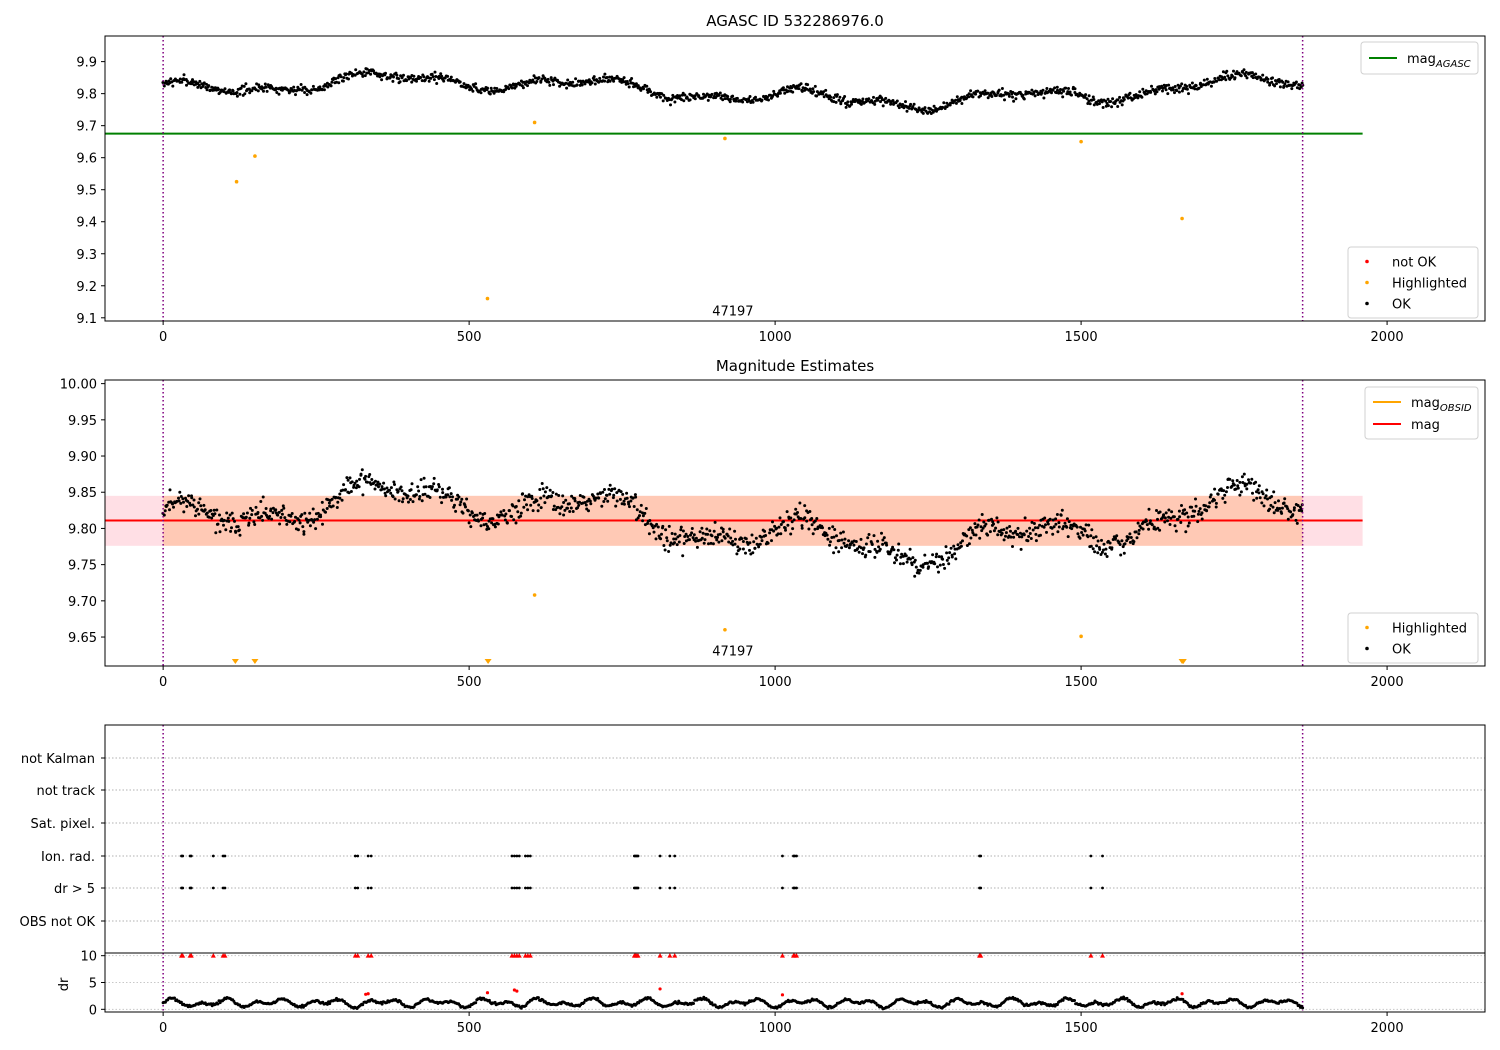 The width and height of the screenshot is (1500, 1050). Describe the element at coordinates (86, 255) in the screenshot. I see `y-ytick-label: 9.3` at that location.